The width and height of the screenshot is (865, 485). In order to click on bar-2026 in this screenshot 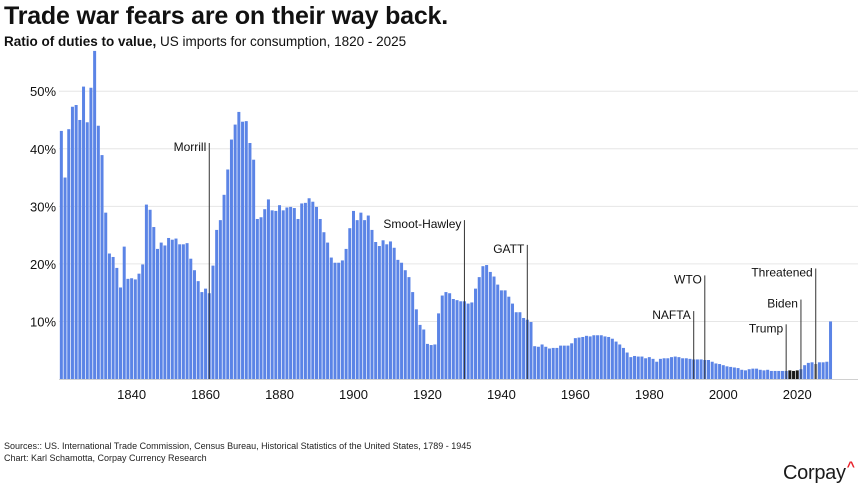, I will do `click(819, 370)`.